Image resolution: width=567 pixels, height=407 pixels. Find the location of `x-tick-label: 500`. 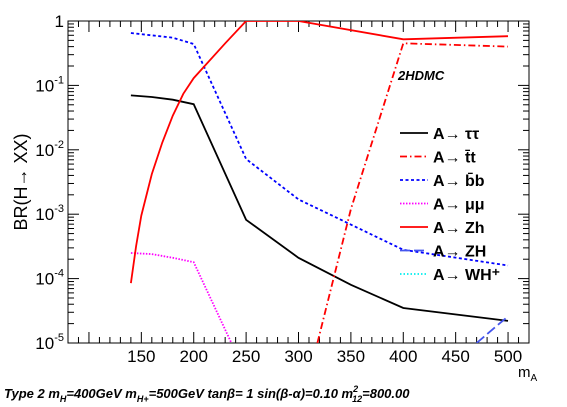

x-tick-label: 500 is located at coordinates (508, 356).